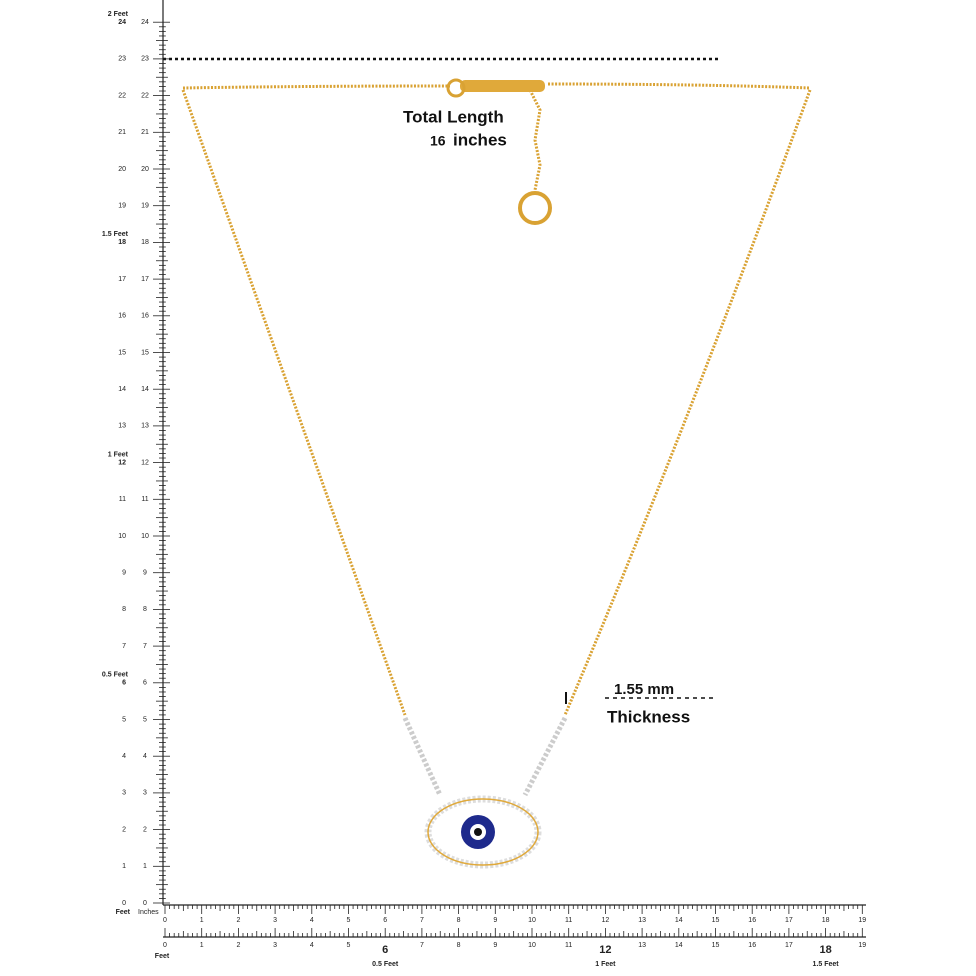 The image size is (976, 976). I want to click on inch-label: 2, so click(238, 920).